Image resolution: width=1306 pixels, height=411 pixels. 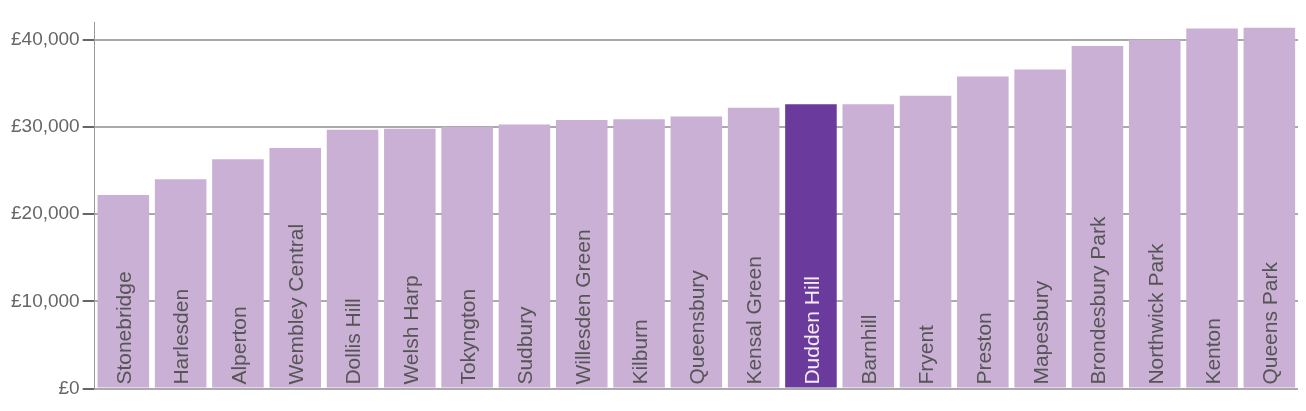 I want to click on x-tick-label: Kenton, so click(x=1212, y=351).